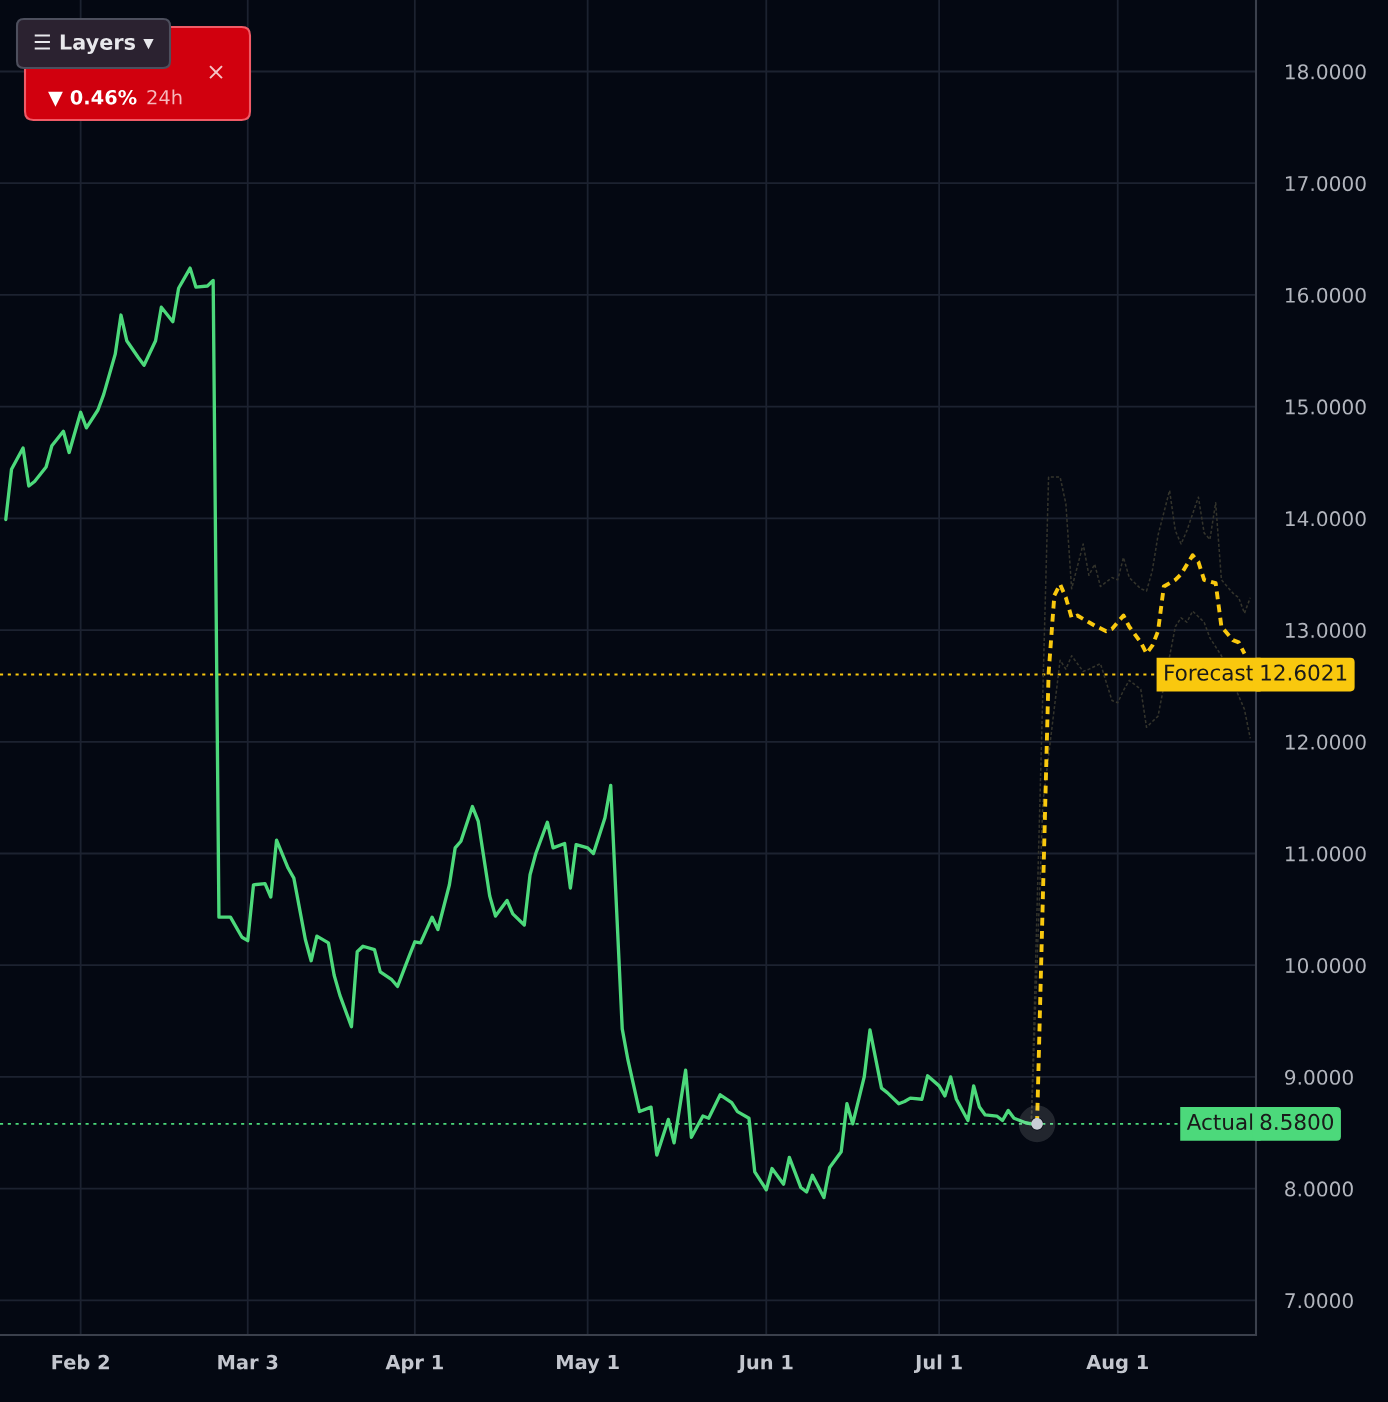  I want to click on y-tick-label: 13.0000, so click(1325, 630).